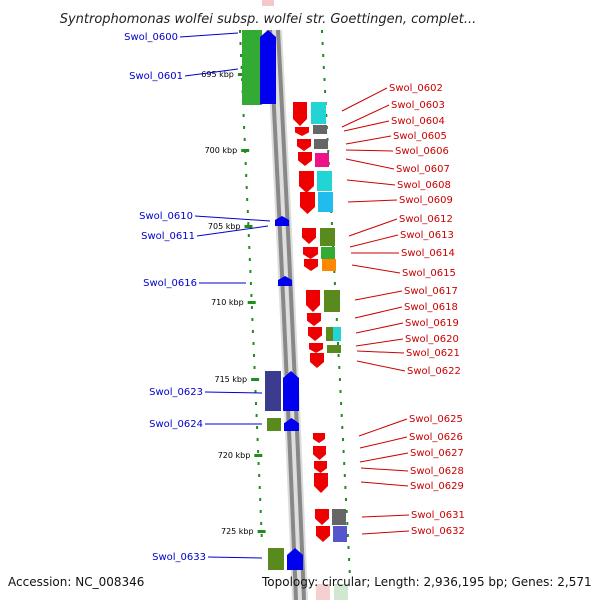 This screenshot has height=600, width=600. What do you see at coordinates (434, 371) in the screenshot?
I see `gene-label: Swol_0622` at bounding box center [434, 371].